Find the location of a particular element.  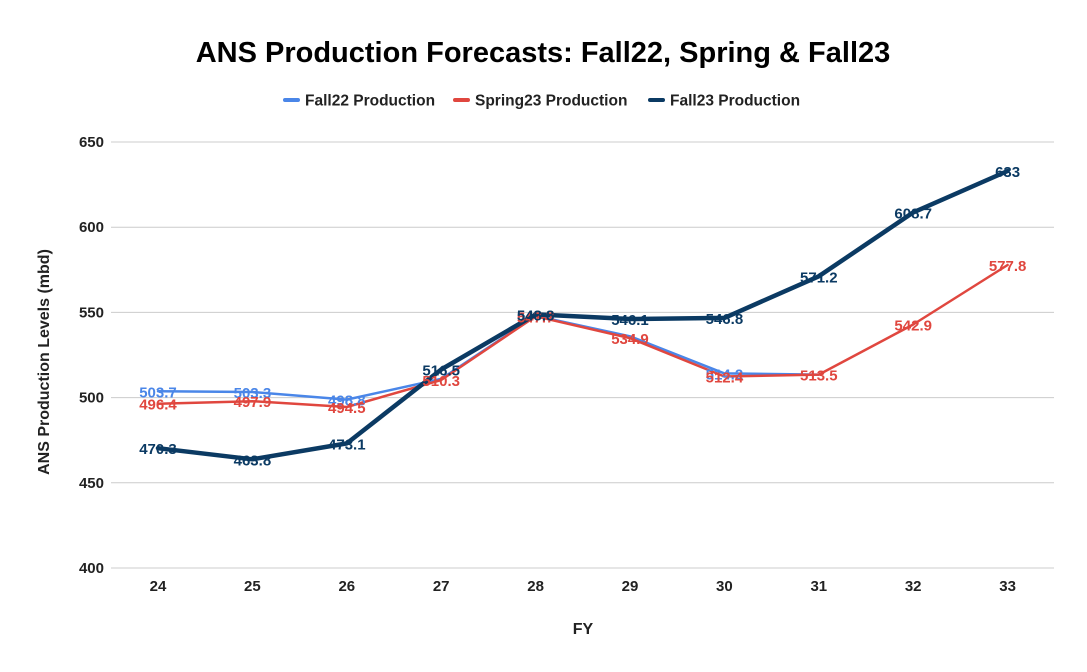

x-tick-label: 27 is located at coordinates (441, 586).